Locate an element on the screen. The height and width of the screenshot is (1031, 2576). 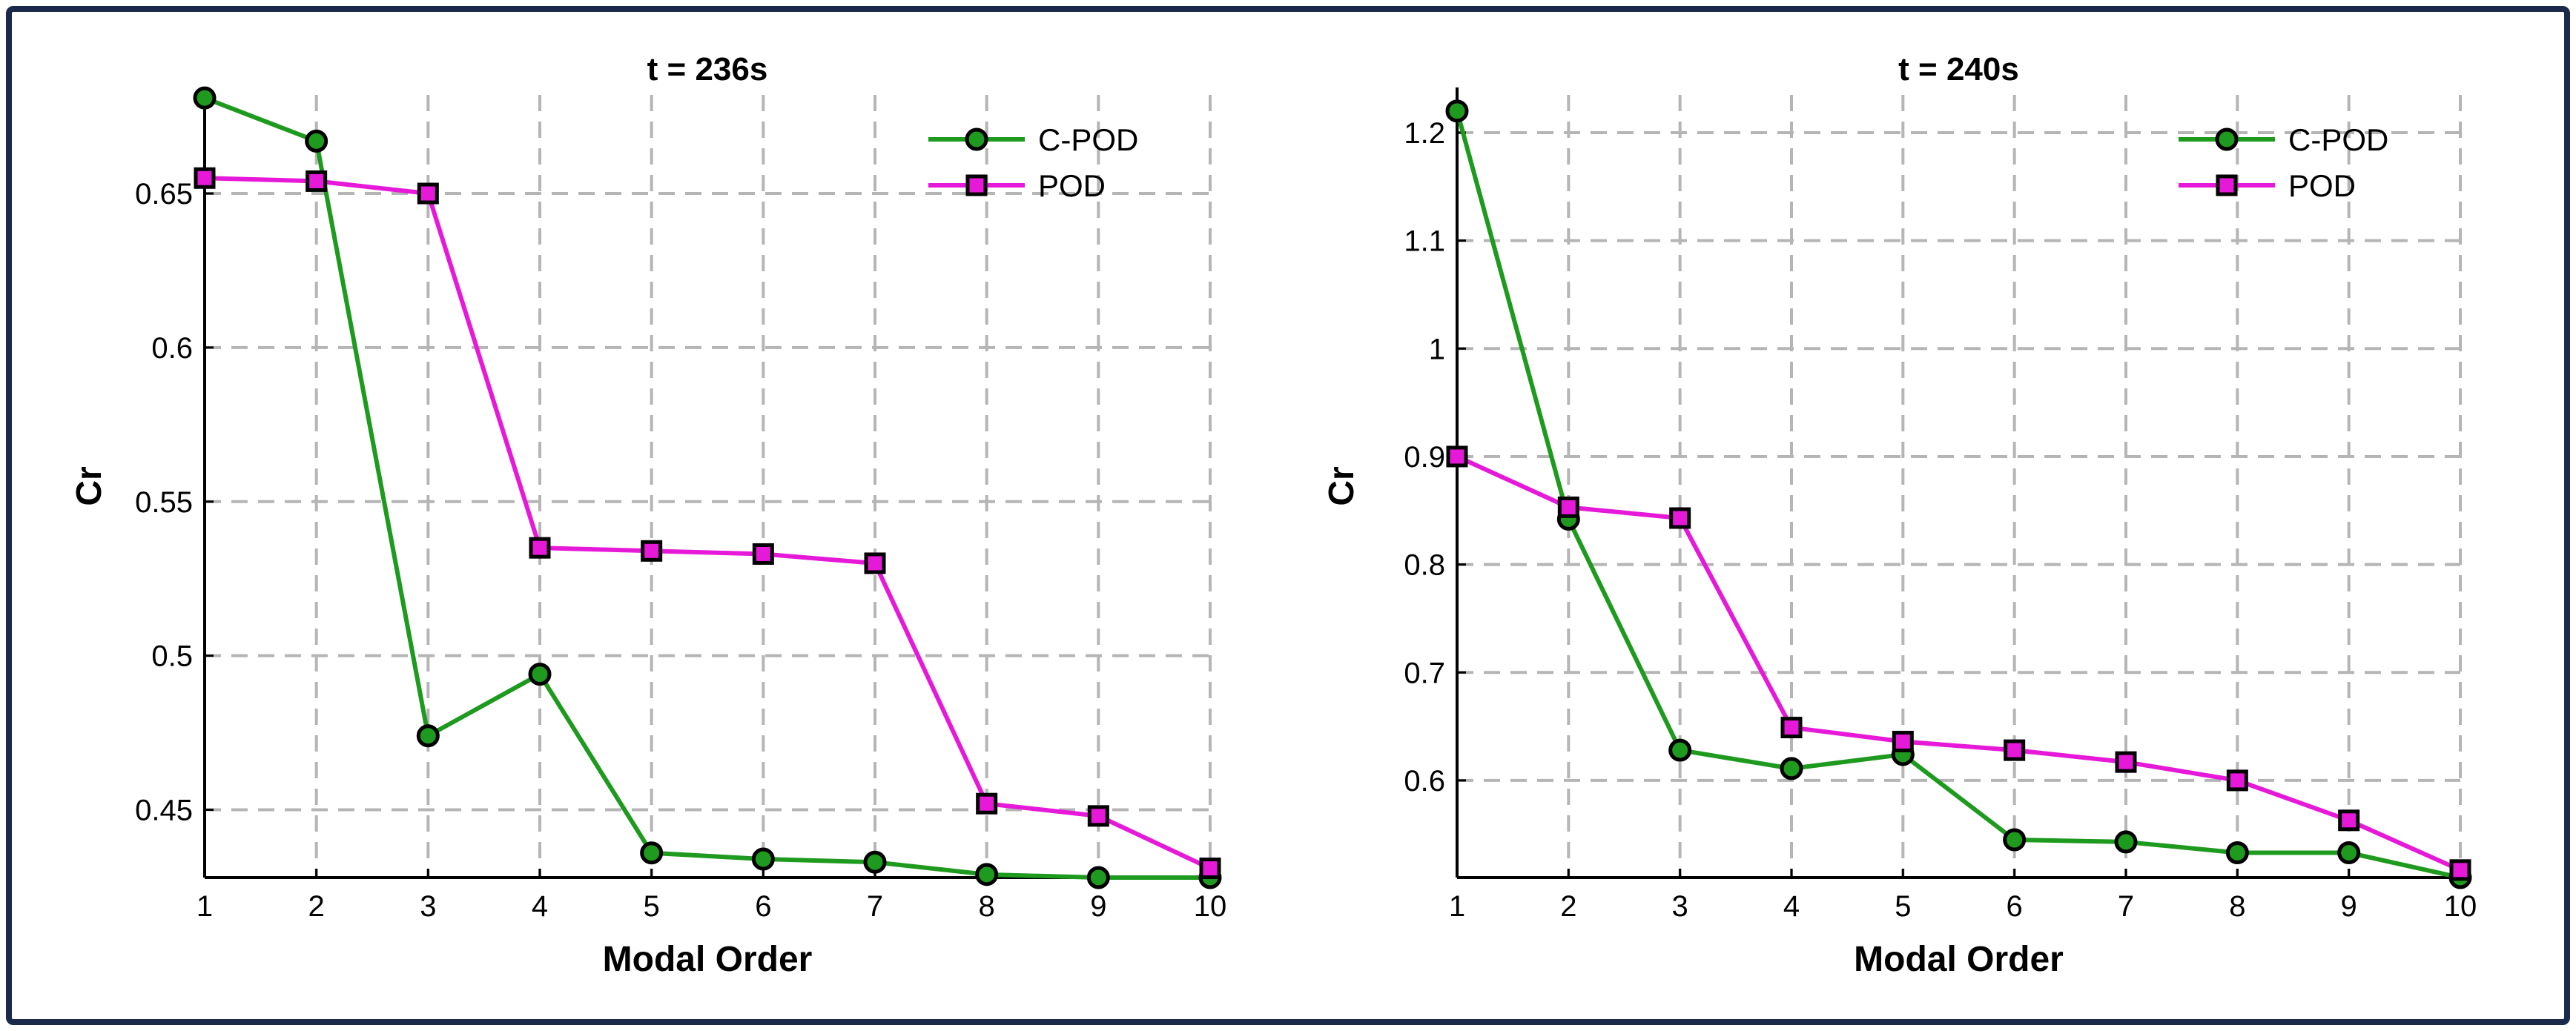
y-tick-label: 0.9 is located at coordinates (1424, 457).